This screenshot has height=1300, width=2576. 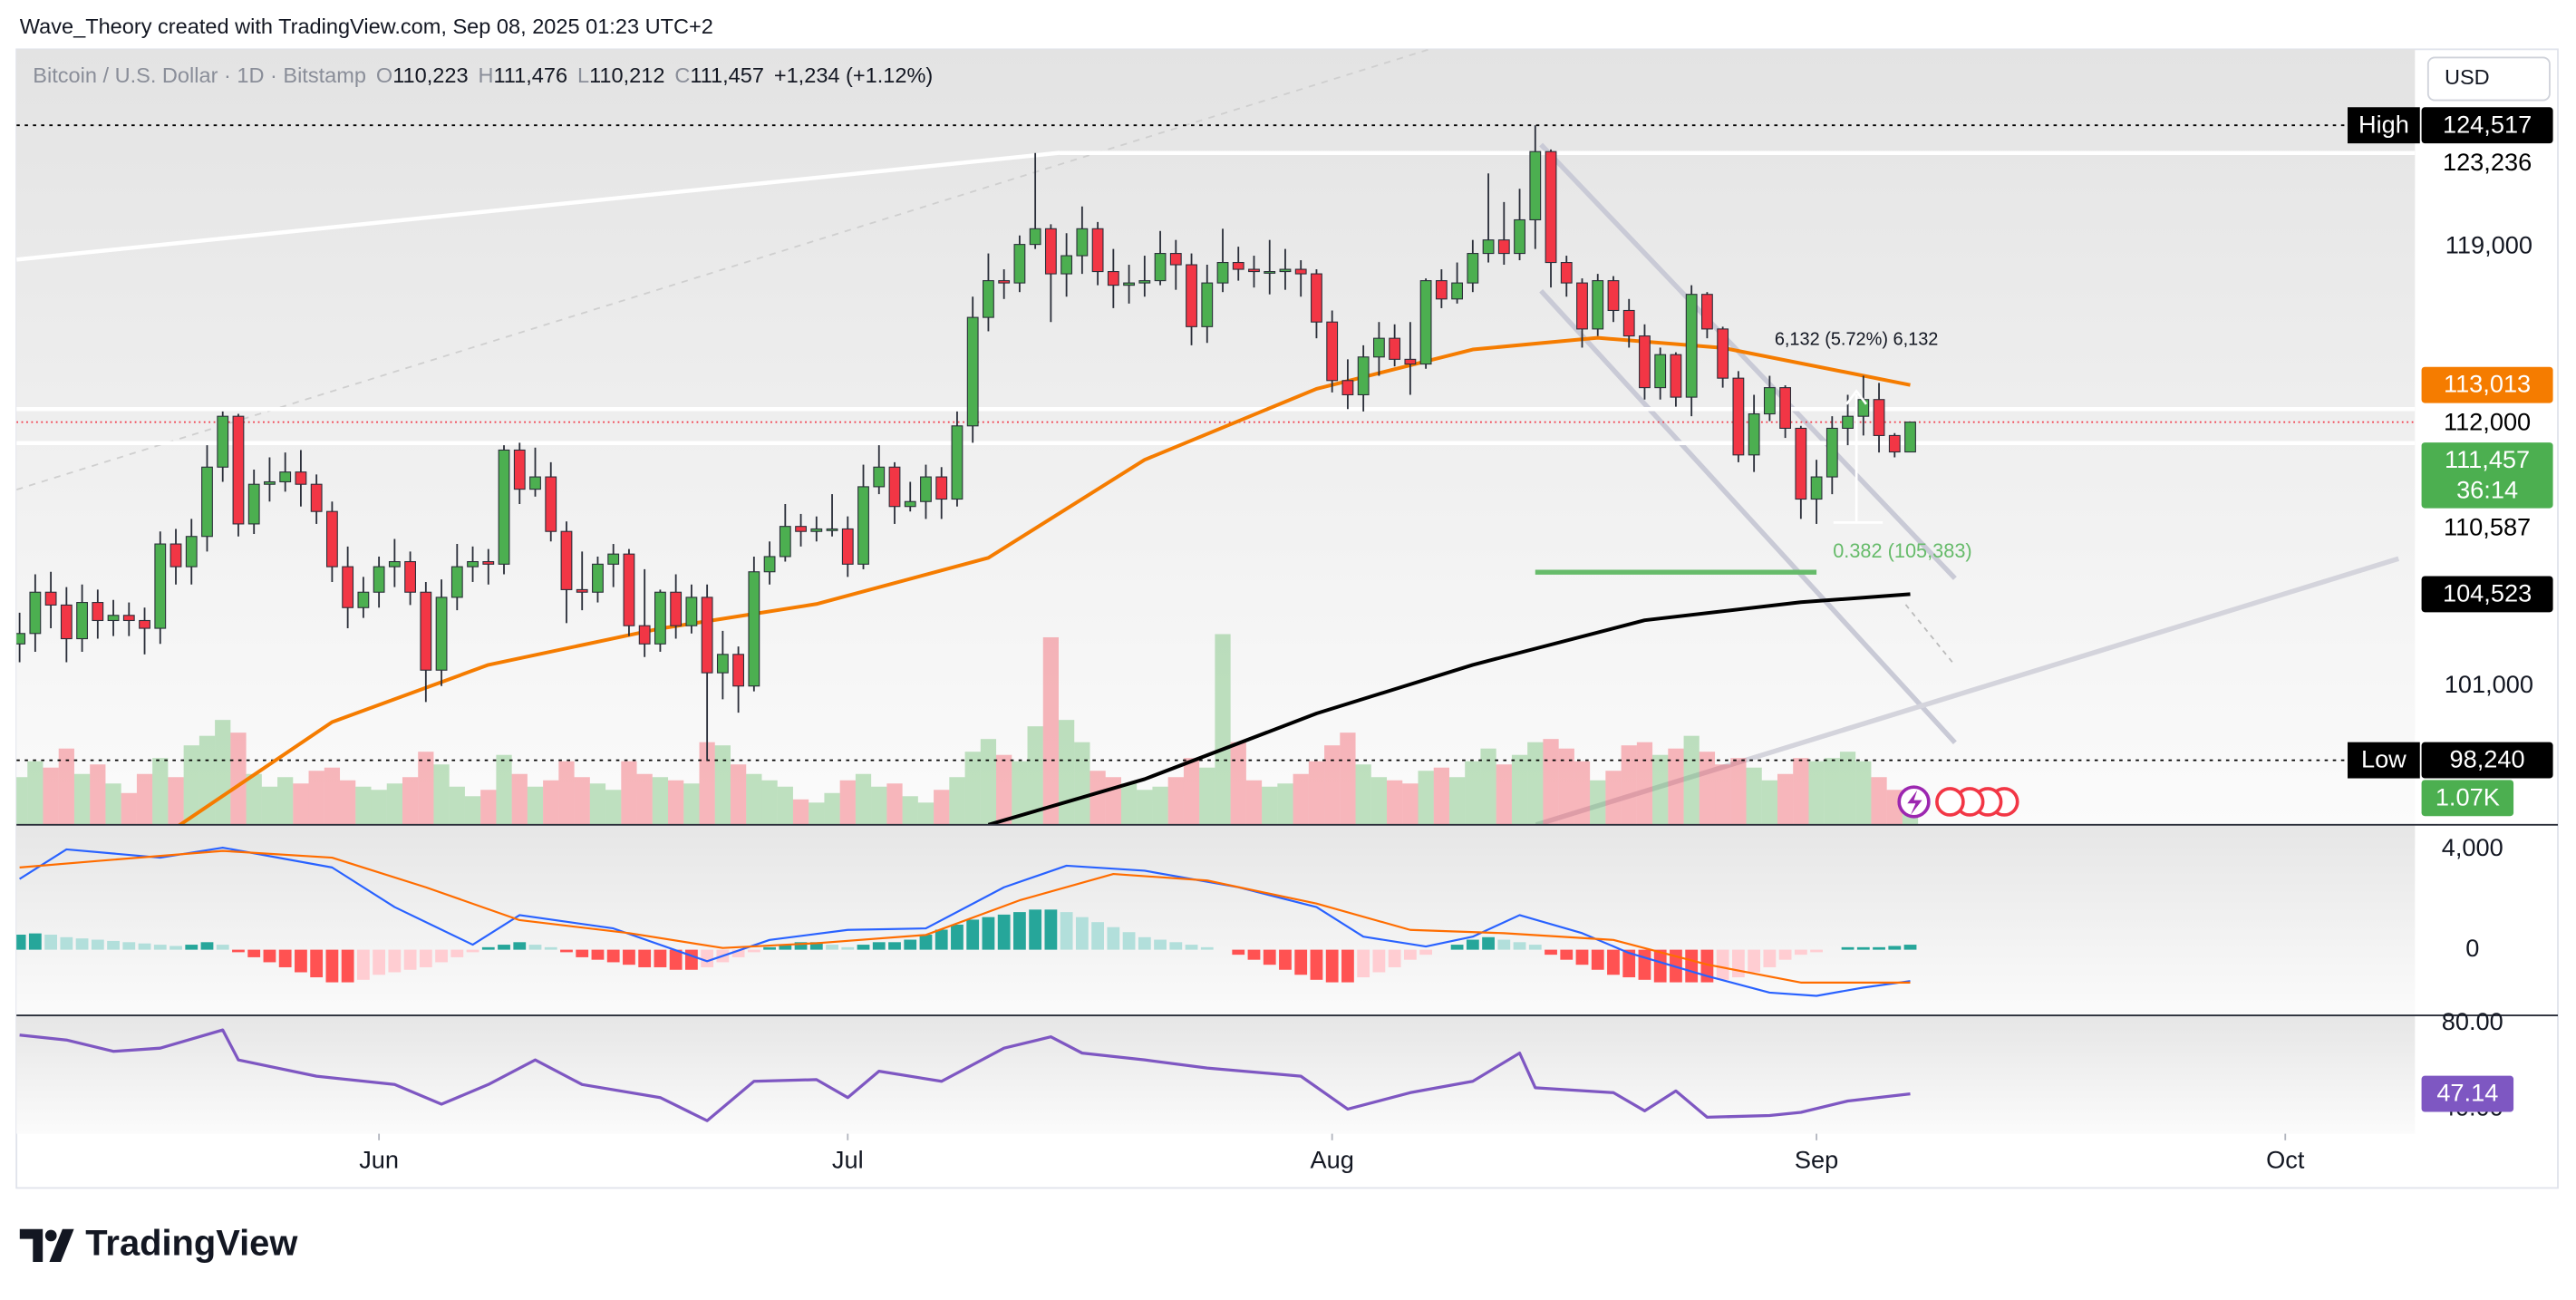 What do you see at coordinates (1902, 550) in the screenshot?
I see `fib-label: 0.382 (105,383)` at bounding box center [1902, 550].